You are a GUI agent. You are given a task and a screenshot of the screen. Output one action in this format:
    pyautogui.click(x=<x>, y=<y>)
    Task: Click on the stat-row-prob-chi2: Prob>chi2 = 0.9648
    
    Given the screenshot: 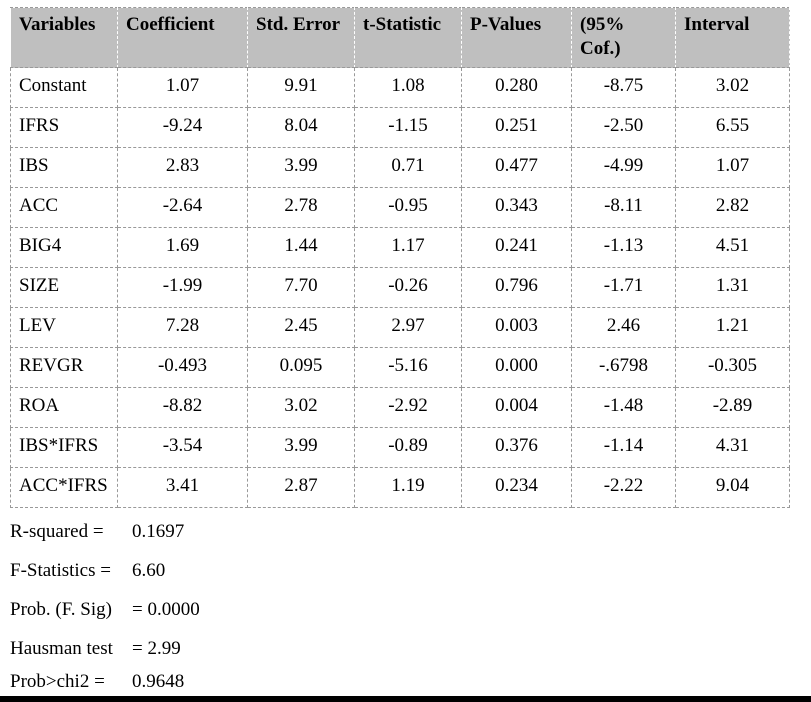 What is the action you would take?
    pyautogui.click(x=410, y=682)
    